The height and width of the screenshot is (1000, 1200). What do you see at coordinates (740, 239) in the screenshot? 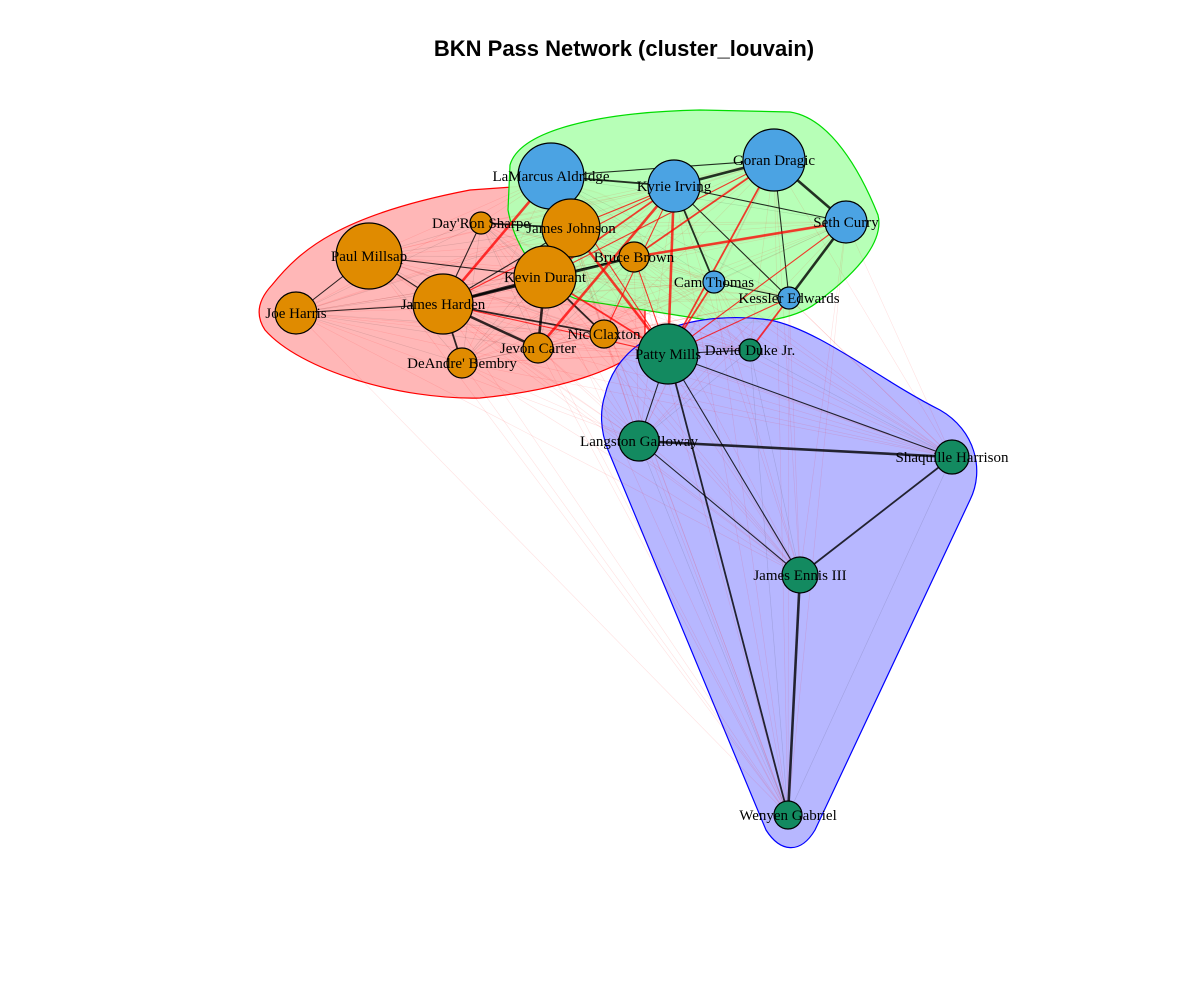
I see `edge-bruce-brown-to-seth-curry` at bounding box center [740, 239].